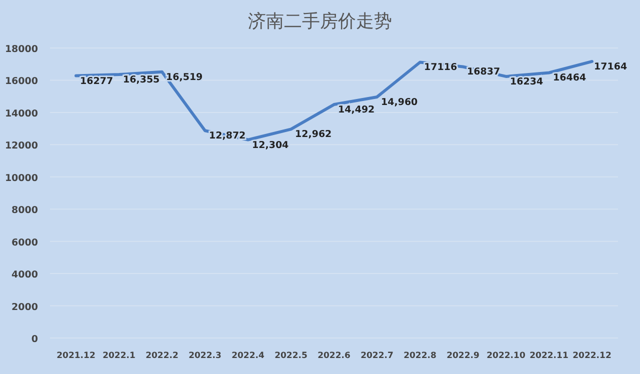 The width and height of the screenshot is (640, 374). Describe the element at coordinates (25, 307) in the screenshot. I see `y-tick-label: 2000` at that location.